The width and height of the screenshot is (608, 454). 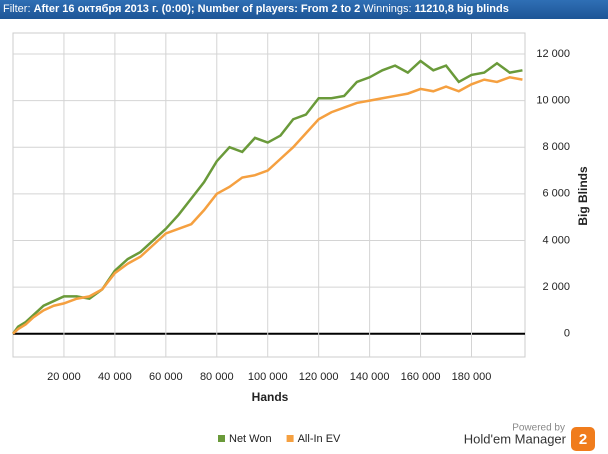 What do you see at coordinates (166, 377) in the screenshot?
I see `x-tick-label: 60 000` at bounding box center [166, 377].